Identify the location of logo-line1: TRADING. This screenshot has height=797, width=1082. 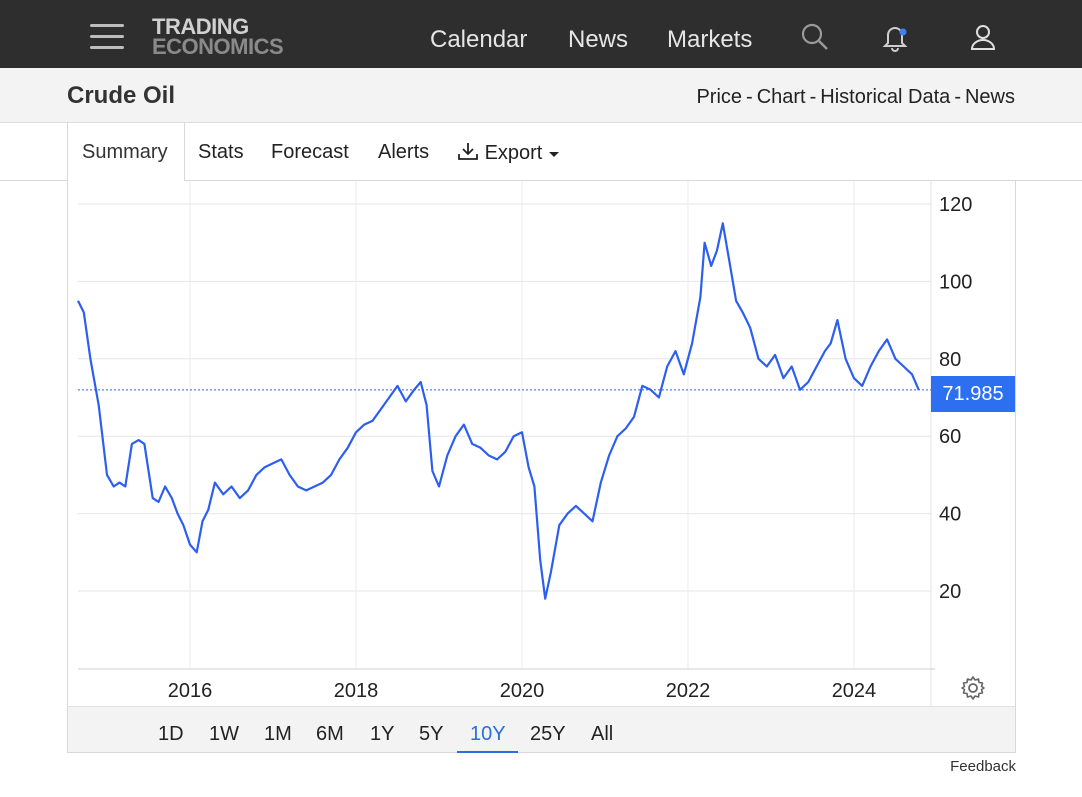
(200, 26).